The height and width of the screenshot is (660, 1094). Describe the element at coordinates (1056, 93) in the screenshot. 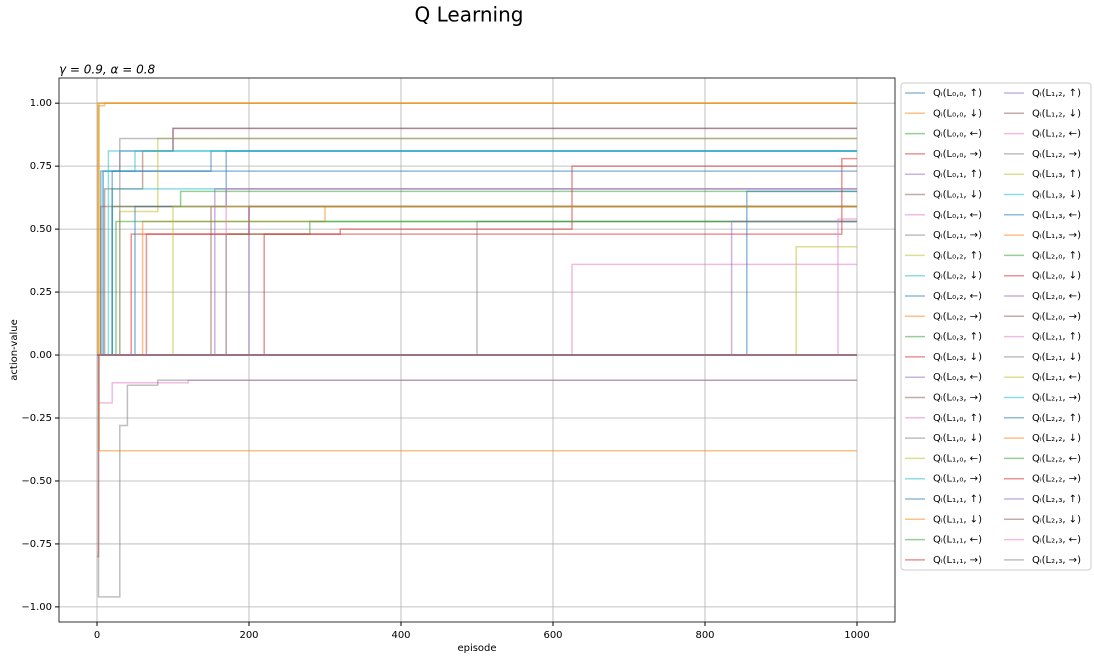

I see `legend-label: Qᵢ(L₁,₂, ↑)` at that location.